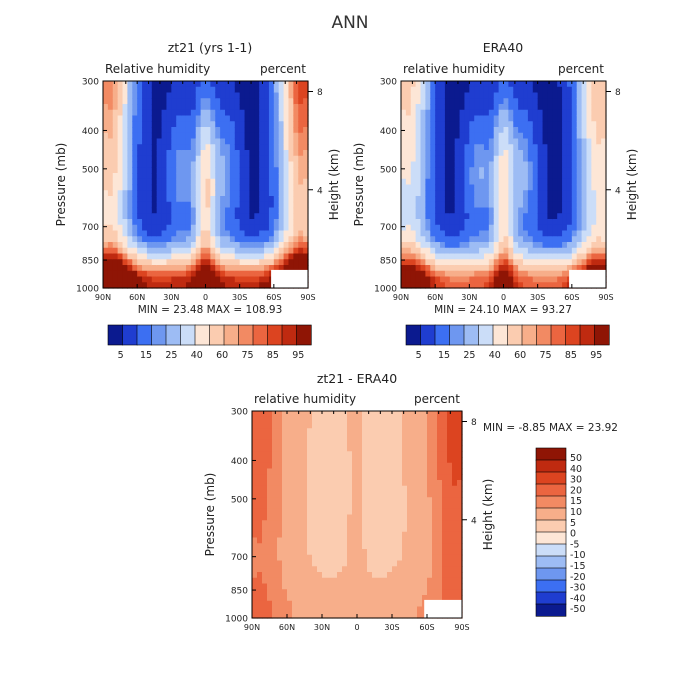 This screenshot has width=700, height=700. I want to click on height-tick-label: 4, so click(618, 191).